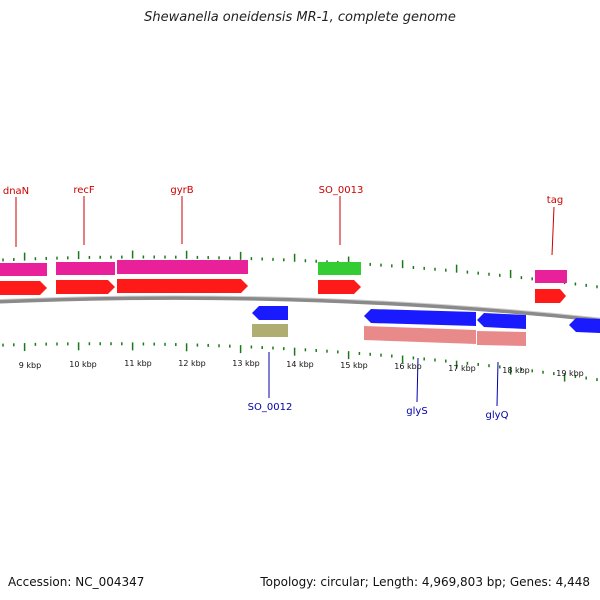 The image size is (600, 600). I want to click on scale-label-10kbp: 10 kbp, so click(83, 364).